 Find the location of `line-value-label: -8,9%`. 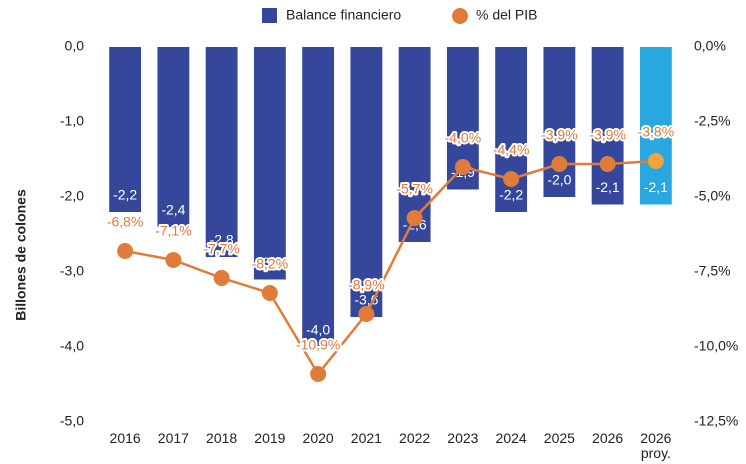

line-value-label: -8,9% is located at coordinates (366, 285).